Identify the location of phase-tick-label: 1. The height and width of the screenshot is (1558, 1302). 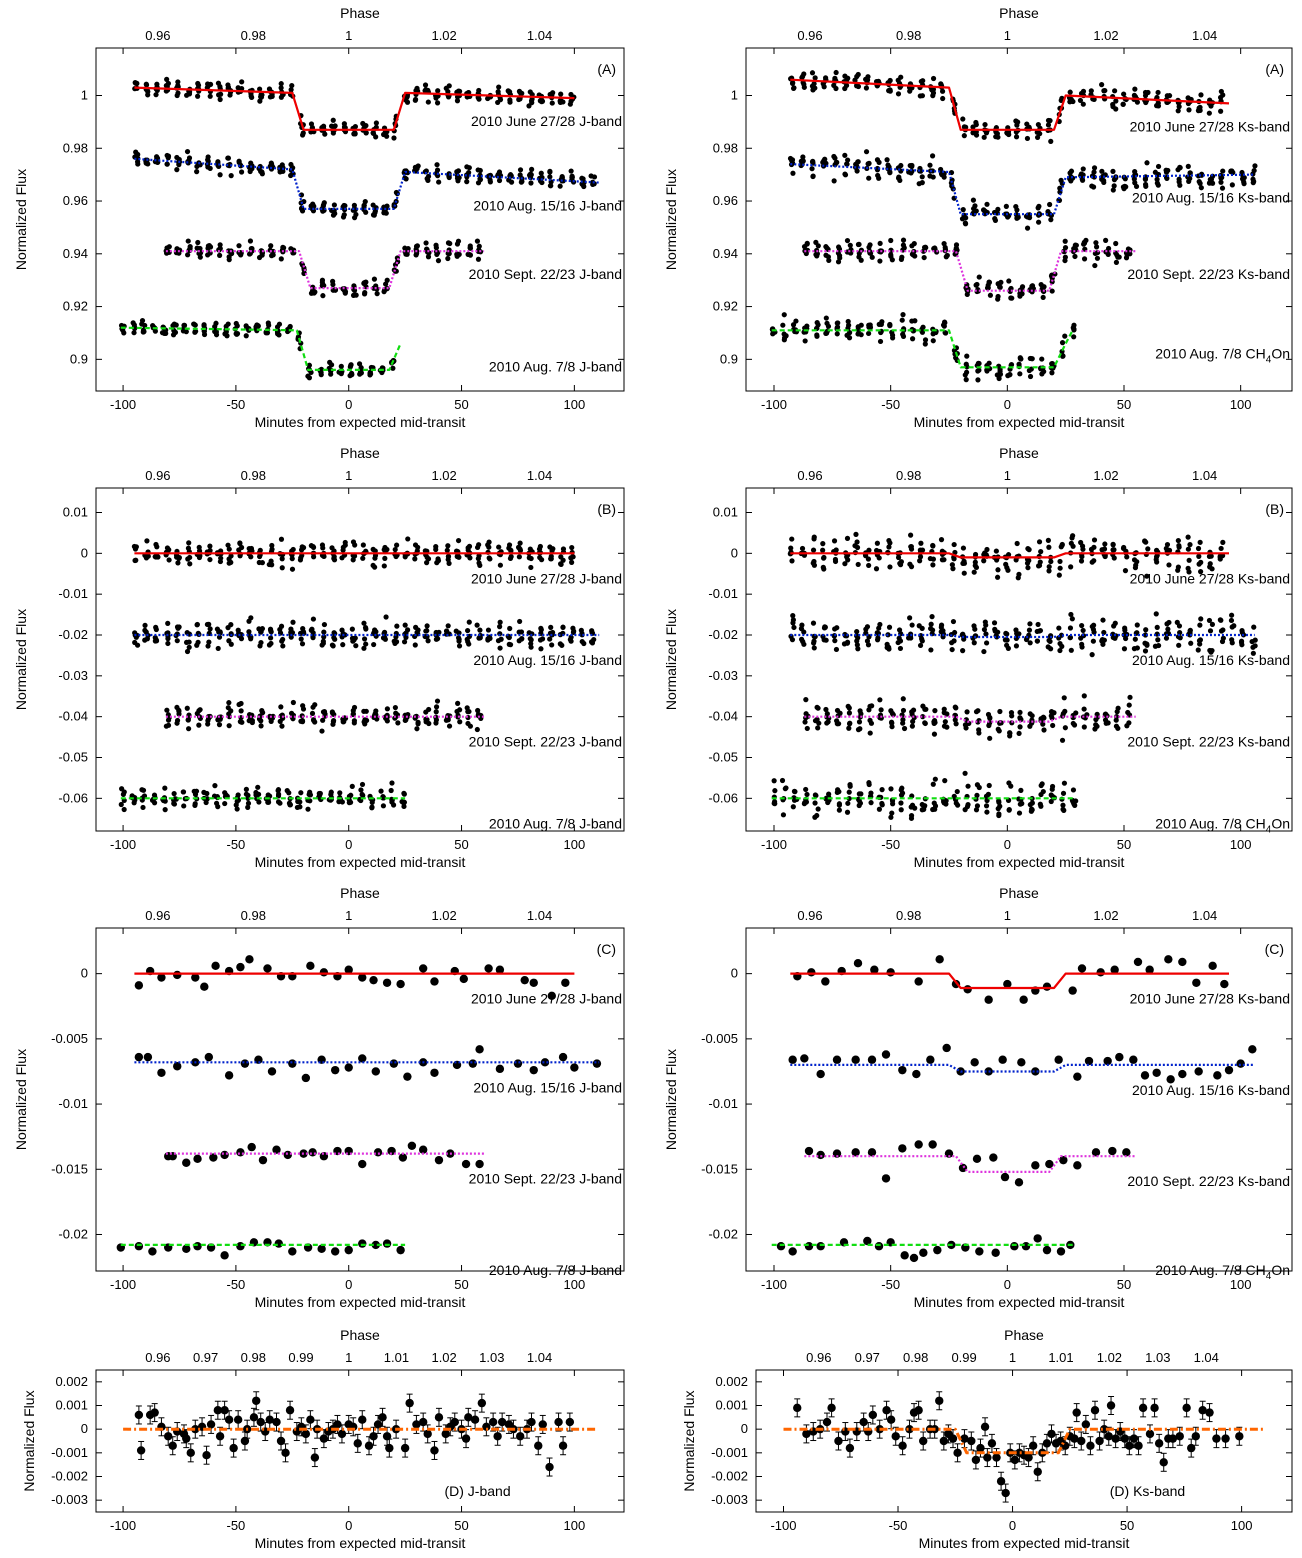
(1007, 475).